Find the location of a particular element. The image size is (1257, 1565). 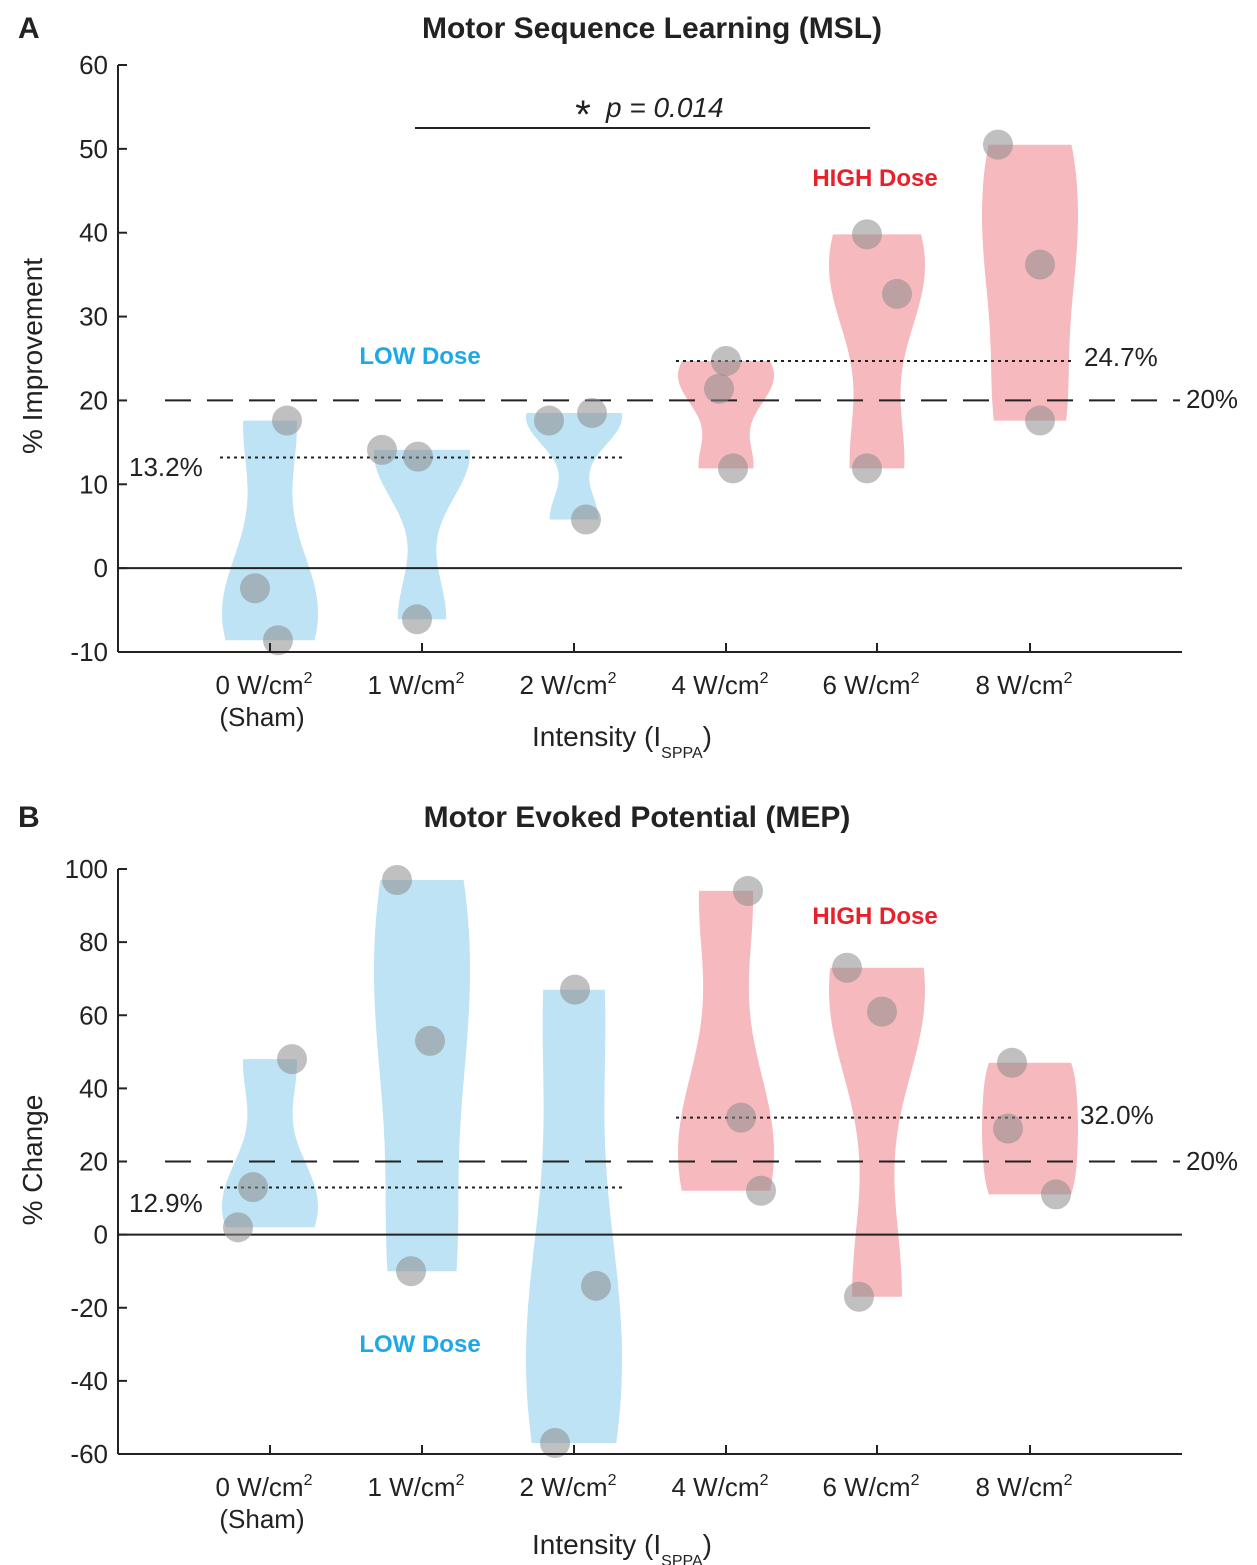

panel-a-threshold-label: 20% is located at coordinates (1212, 399).